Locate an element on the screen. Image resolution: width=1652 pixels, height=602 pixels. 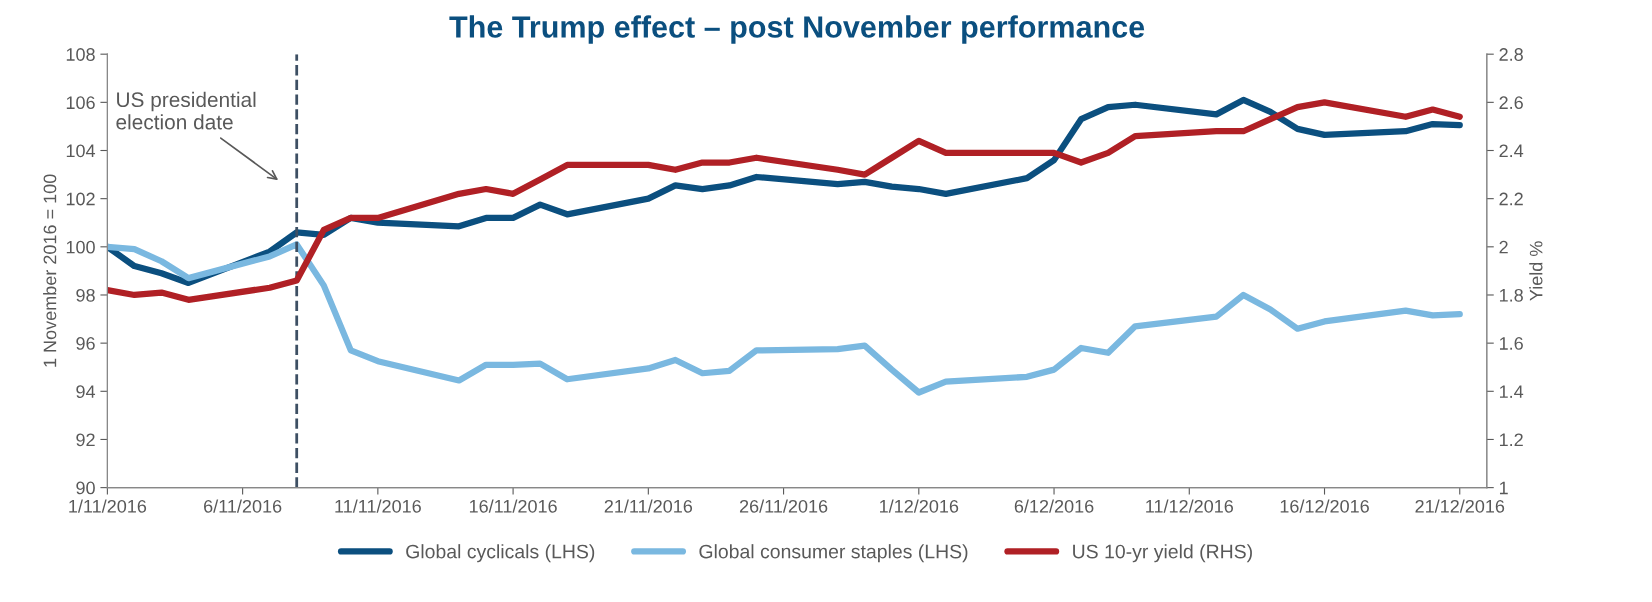
ref-line-label: US presidential election date is located at coordinates (186, 110).